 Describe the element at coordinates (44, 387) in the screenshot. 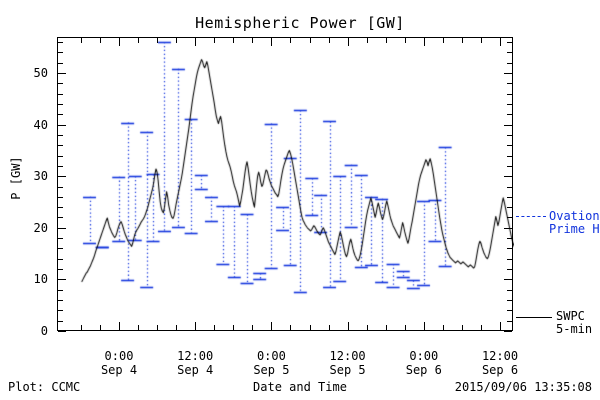

I see `plot-credit: Plot: CCMC` at that location.